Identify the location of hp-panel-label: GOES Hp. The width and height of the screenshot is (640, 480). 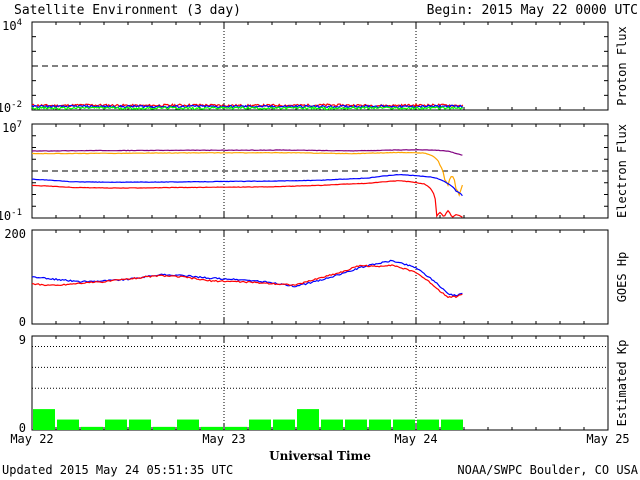
(622, 277).